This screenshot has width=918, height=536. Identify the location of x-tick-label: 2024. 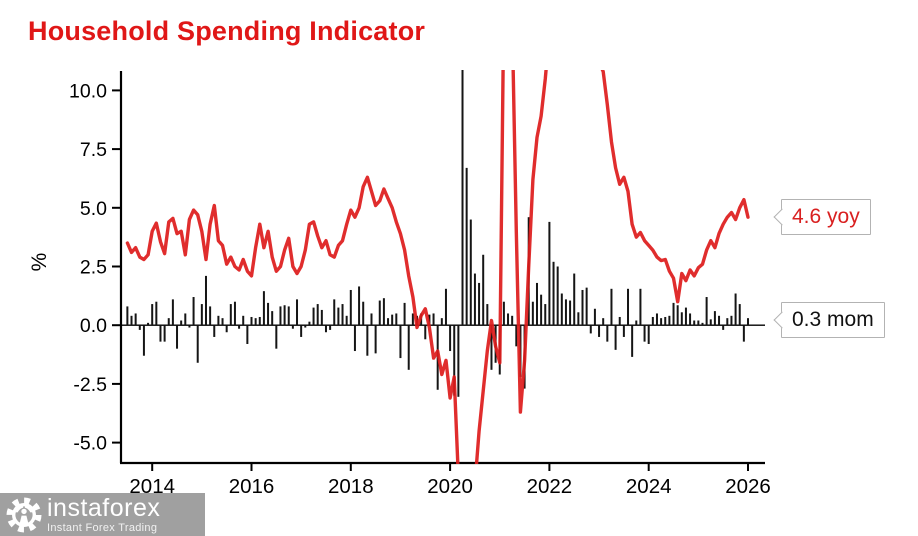
(649, 486).